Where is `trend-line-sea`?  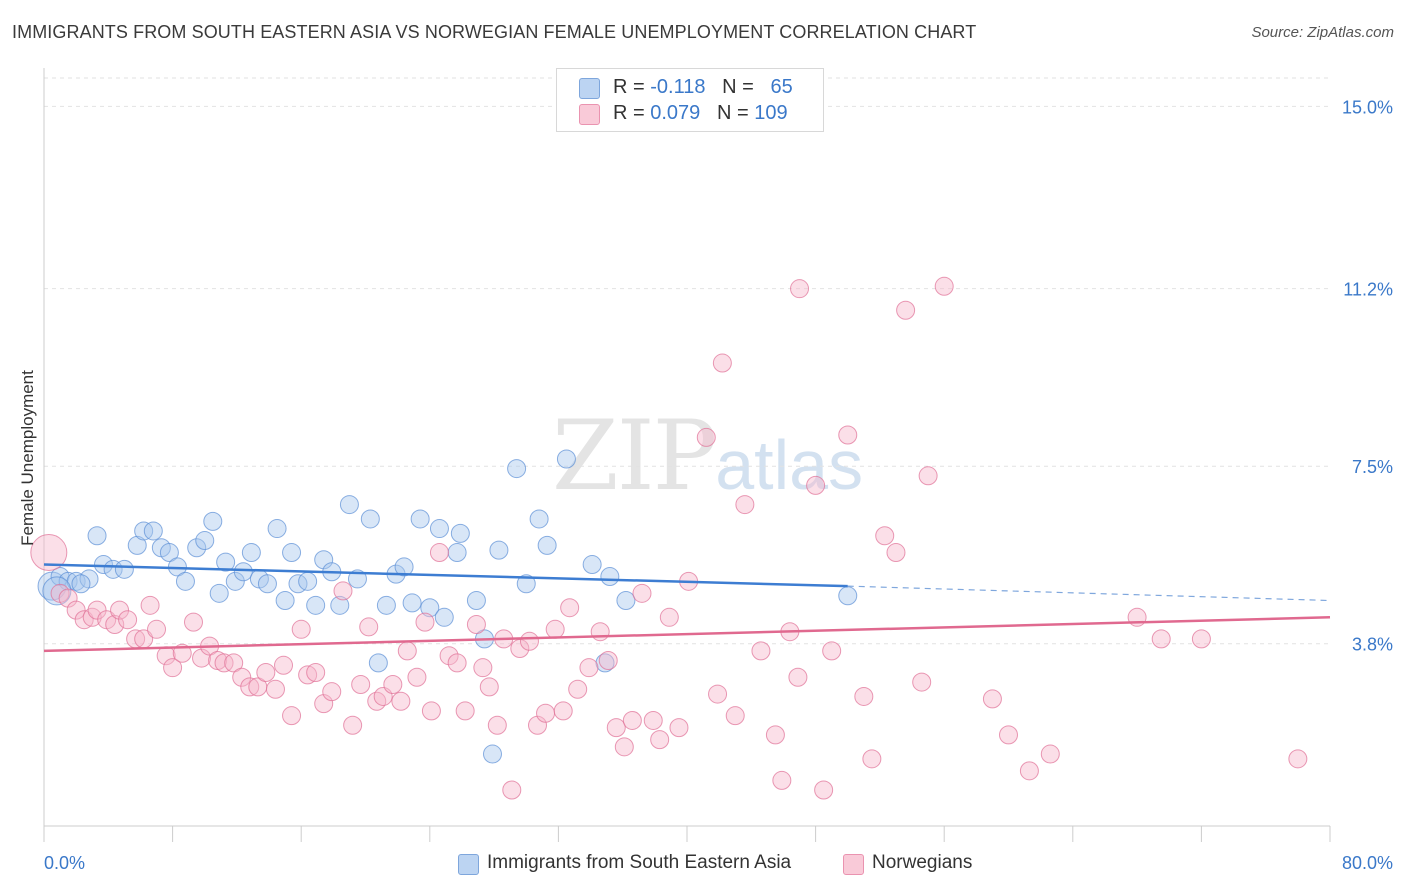 trend-line-sea is located at coordinates (445, 575).